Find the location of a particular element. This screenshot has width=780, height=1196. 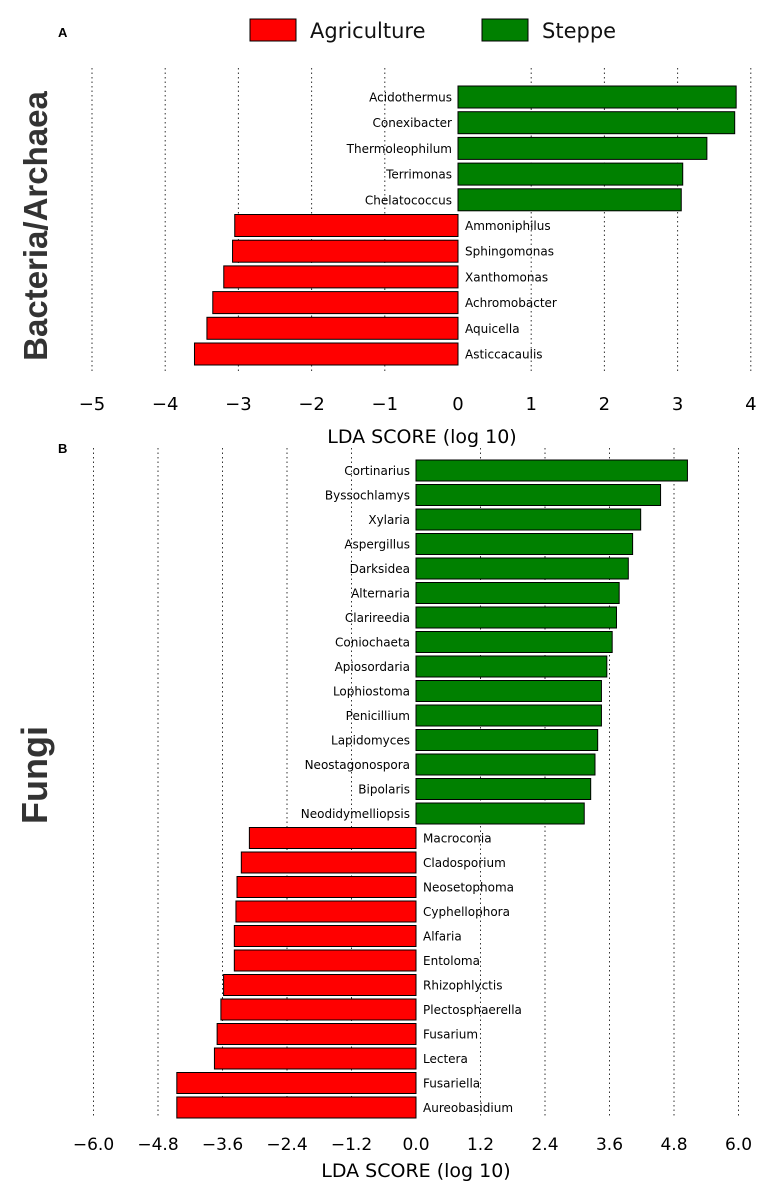

bar-label-rhizophlyctis: Rhizophlyctis is located at coordinates (462, 986).